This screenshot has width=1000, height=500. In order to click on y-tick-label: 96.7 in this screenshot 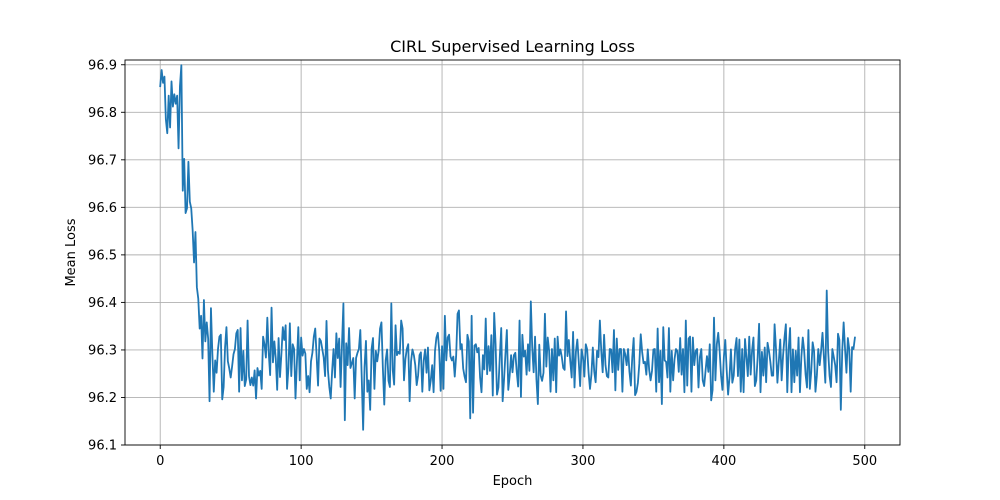, I will do `click(102, 160)`.